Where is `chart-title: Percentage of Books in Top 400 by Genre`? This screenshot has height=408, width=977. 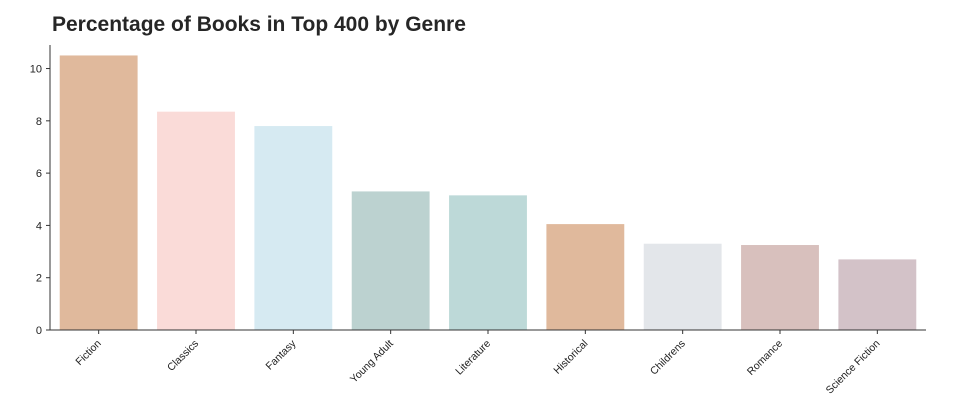 chart-title: Percentage of Books in Top 400 by Genre is located at coordinates (259, 24).